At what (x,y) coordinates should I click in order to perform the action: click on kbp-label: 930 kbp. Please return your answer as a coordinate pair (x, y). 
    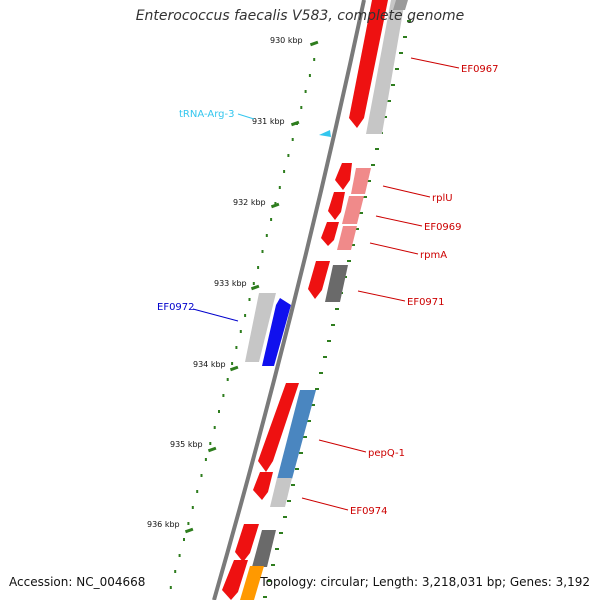
    Looking at the image, I should click on (286, 40).